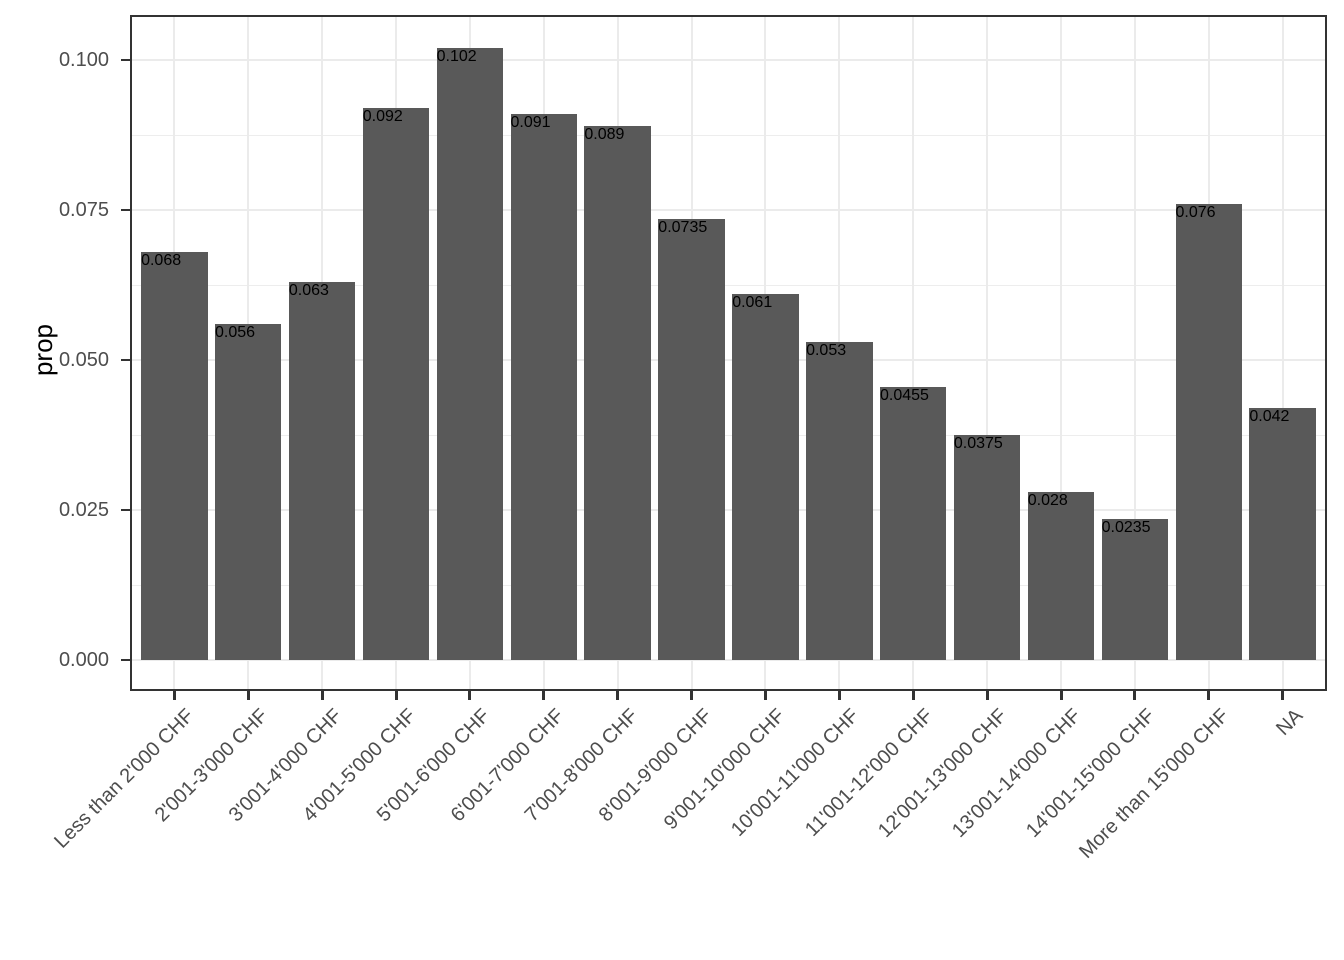  I want to click on y-tick-label: 0.075, so click(83, 210).